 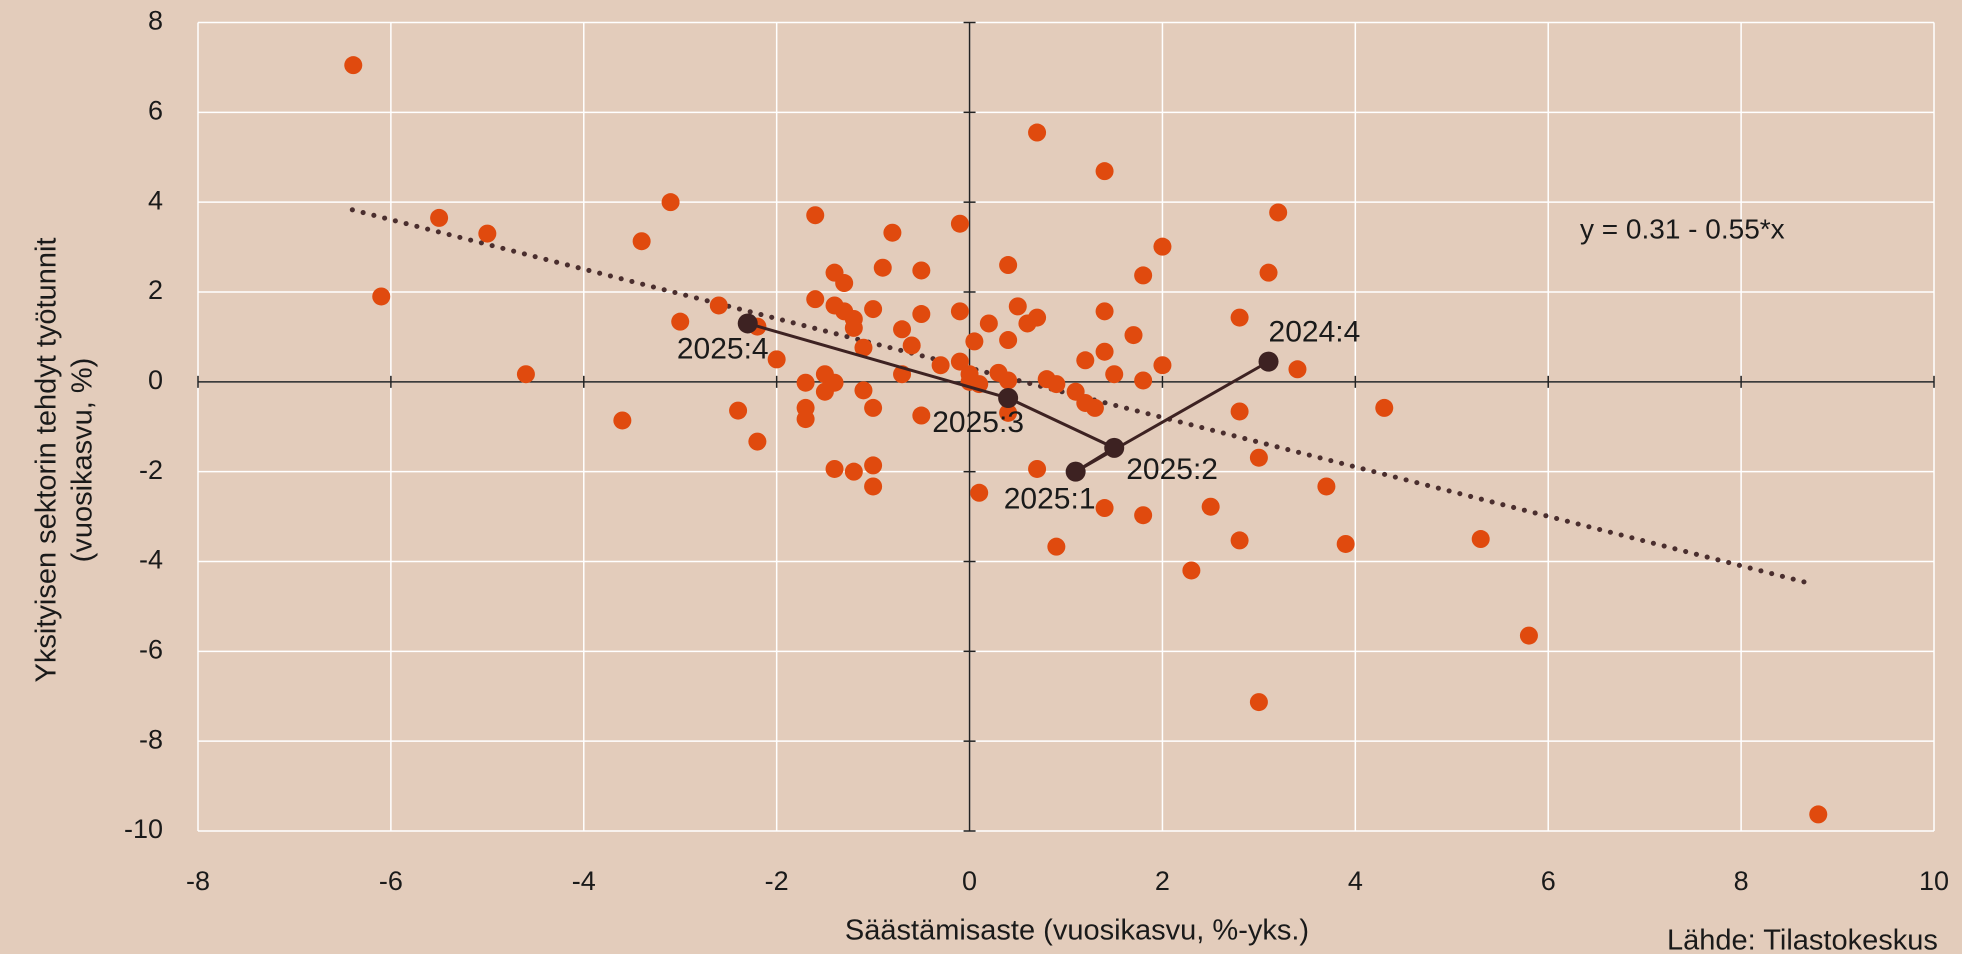 What do you see at coordinates (155, 380) in the screenshot?
I see `y-tick-label: 0` at bounding box center [155, 380].